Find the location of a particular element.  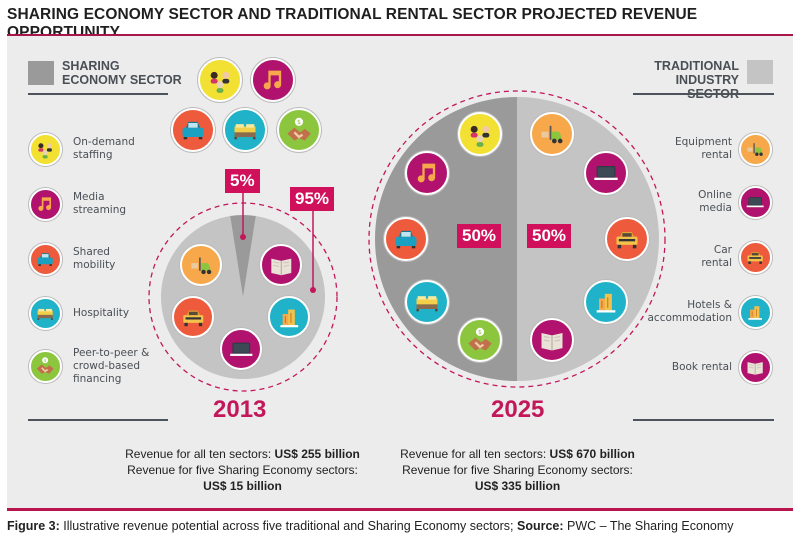

legend-item-label: Car rental is located at coordinates (671, 257).